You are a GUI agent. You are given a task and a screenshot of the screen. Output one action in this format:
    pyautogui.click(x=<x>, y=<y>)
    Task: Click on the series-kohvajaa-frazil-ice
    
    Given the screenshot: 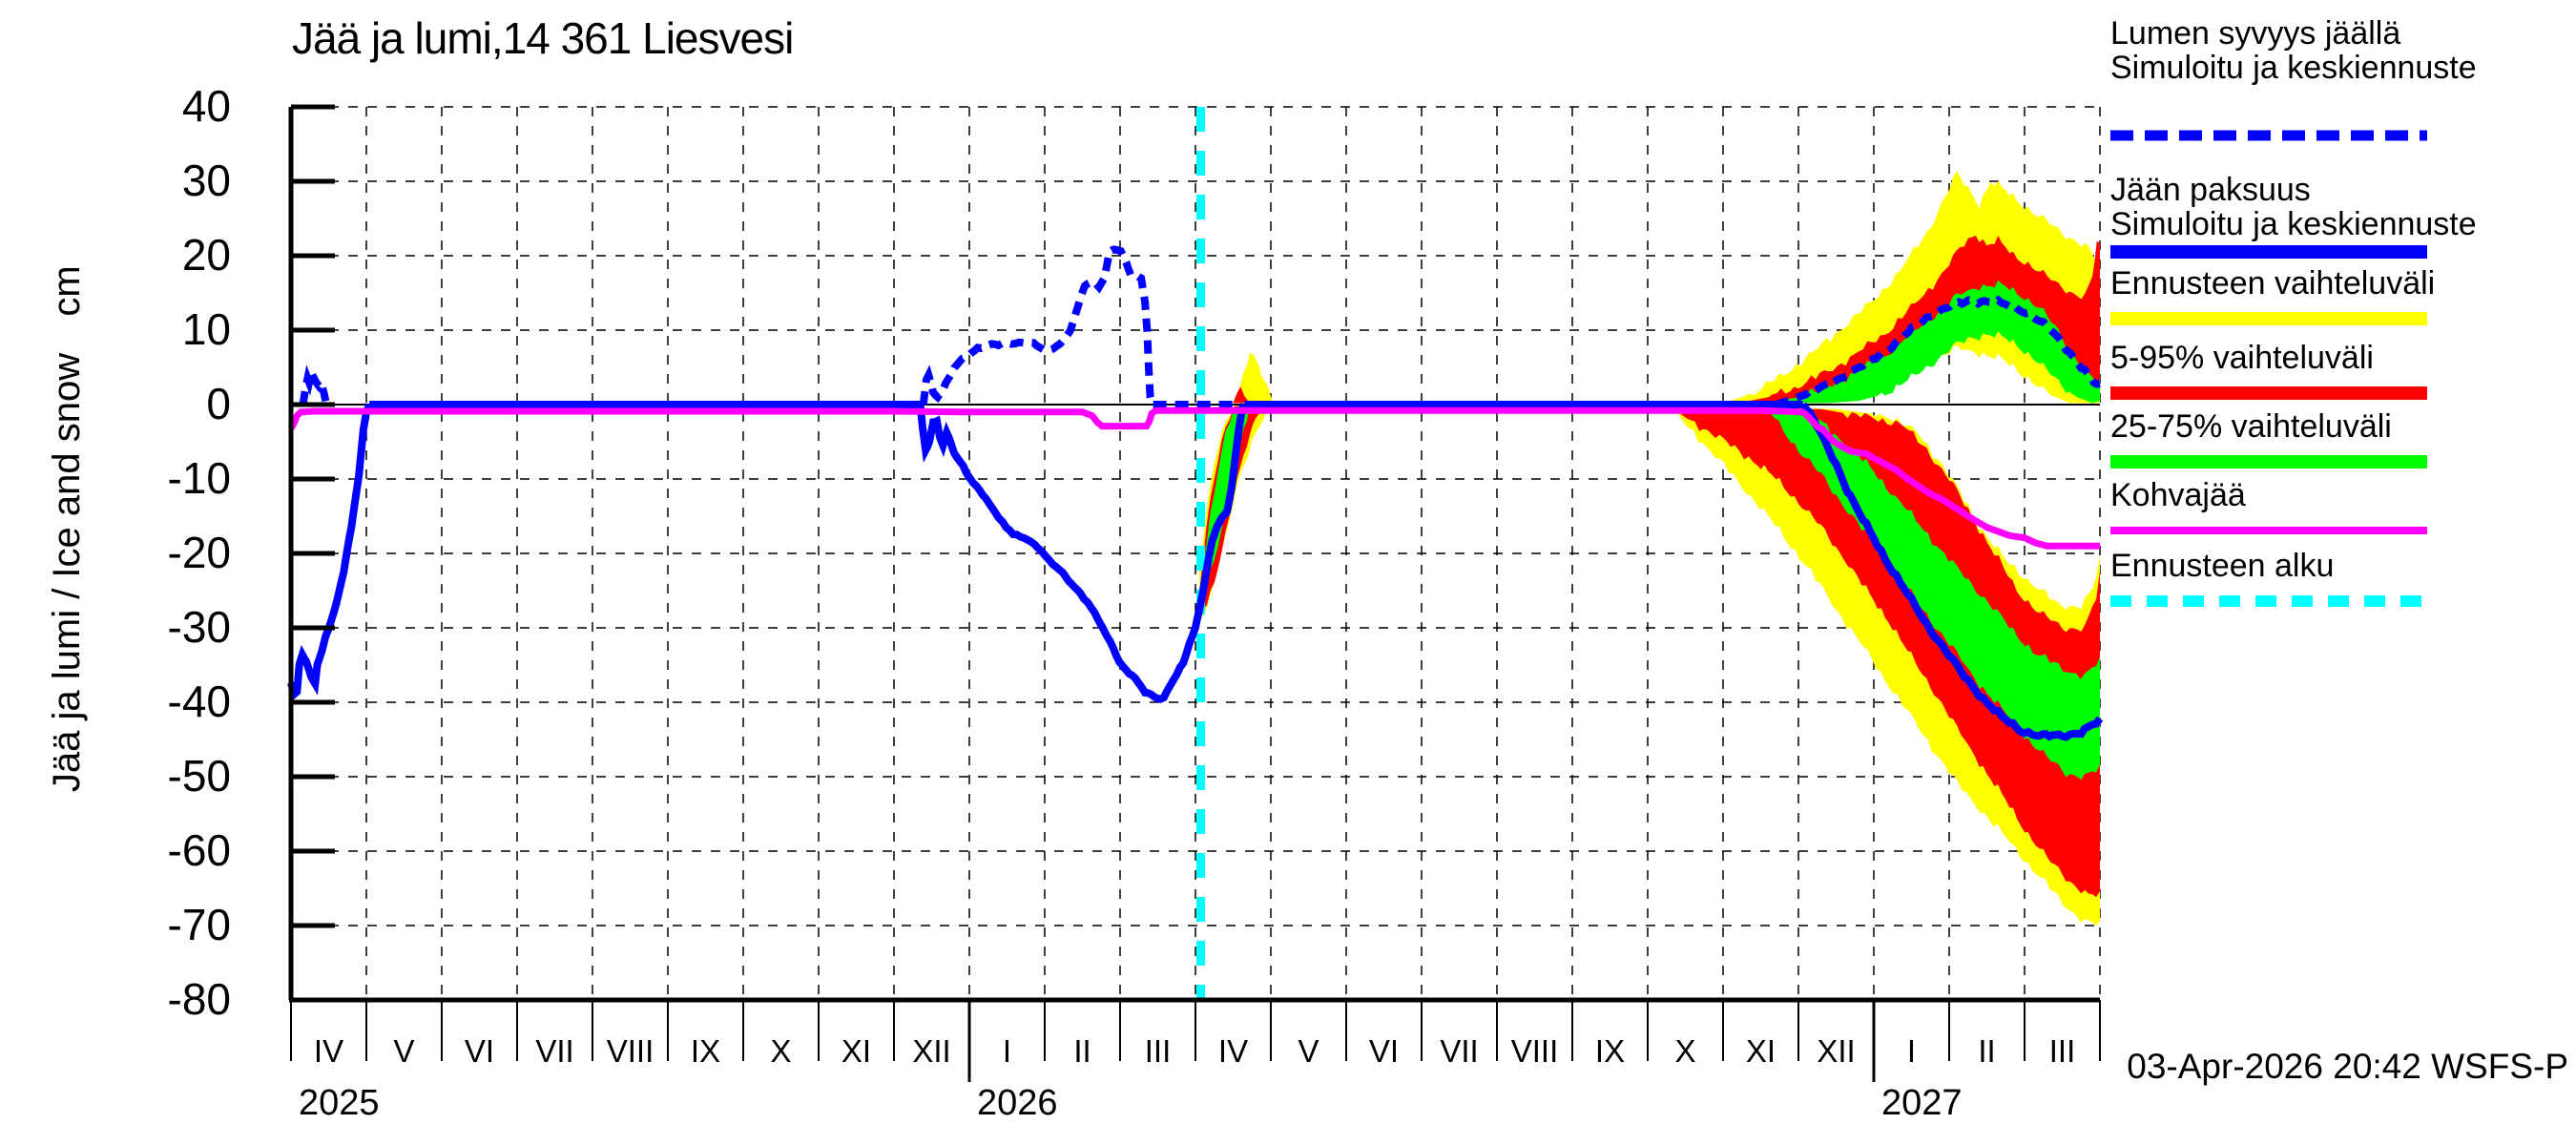 What is the action you would take?
    pyautogui.click(x=1193, y=478)
    